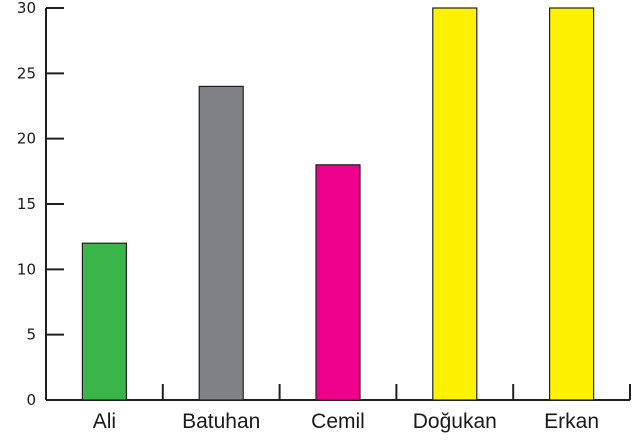  I want to click on y-axis: 0 5 10 15 20 25 30, so click(40, 204).